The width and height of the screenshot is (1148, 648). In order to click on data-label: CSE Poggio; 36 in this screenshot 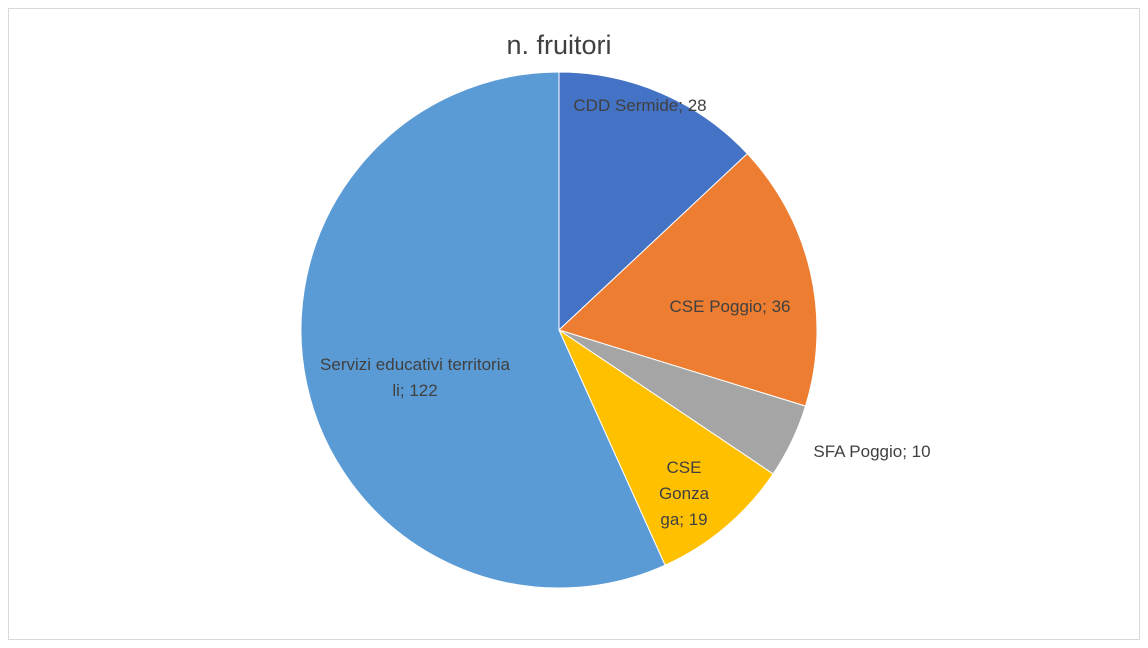, I will do `click(730, 306)`.